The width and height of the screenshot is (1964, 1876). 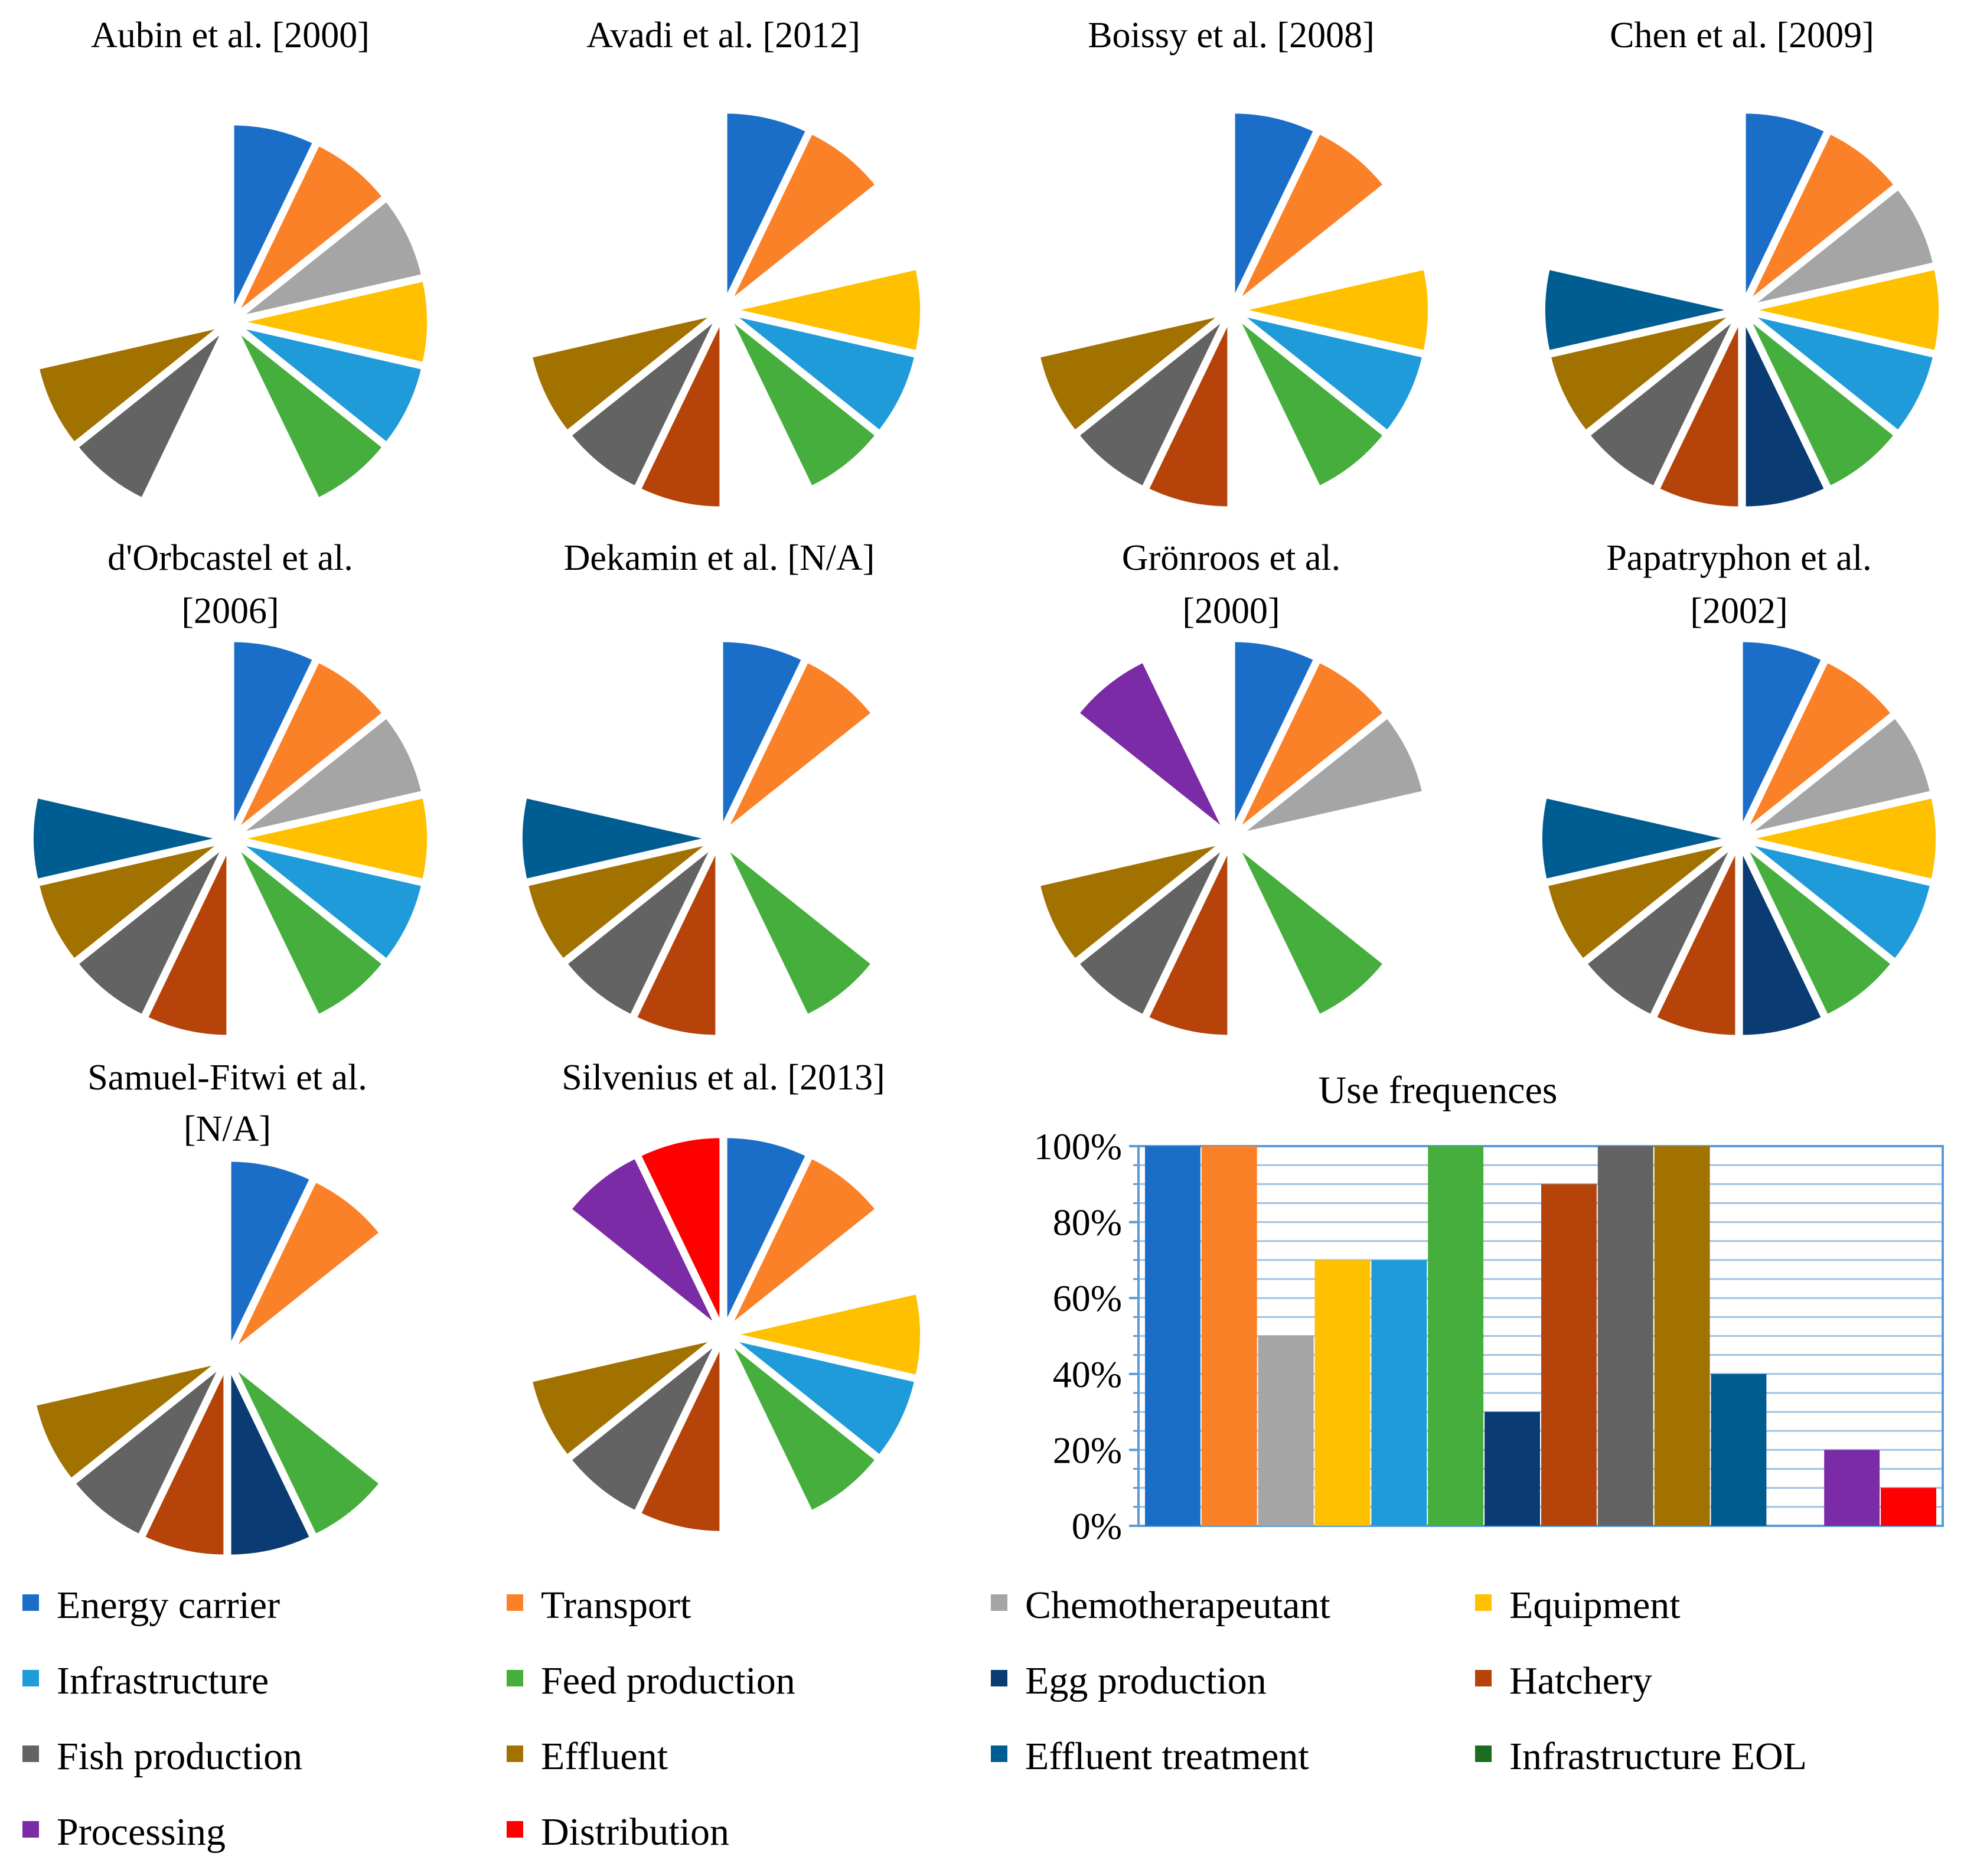 I want to click on legend-item-infrastructure: Infrastructure, so click(x=145, y=1681).